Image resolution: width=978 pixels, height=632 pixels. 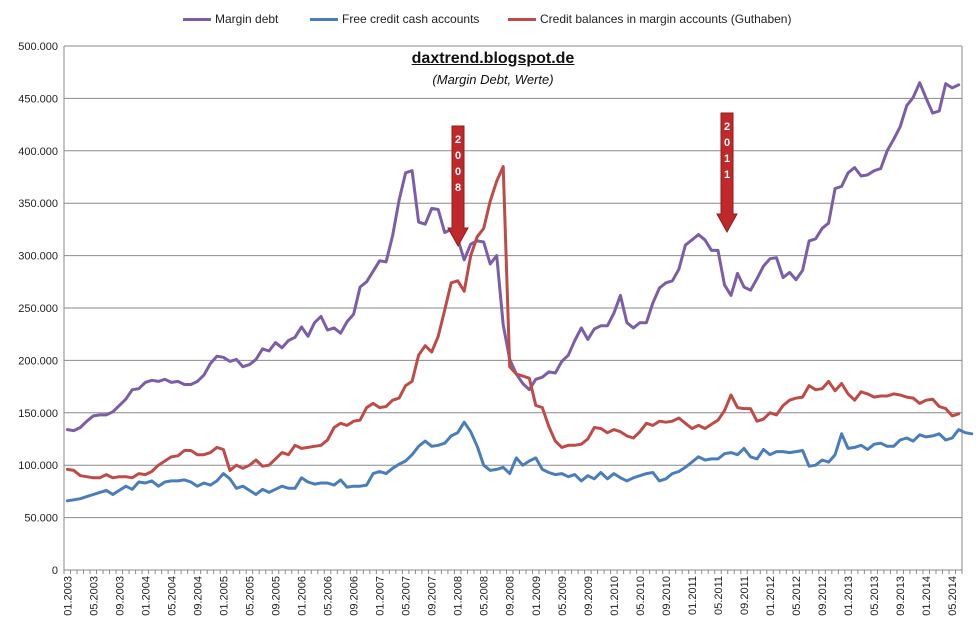 What do you see at coordinates (38, 466) in the screenshot?
I see `y-tick-label: 100.000` at bounding box center [38, 466].